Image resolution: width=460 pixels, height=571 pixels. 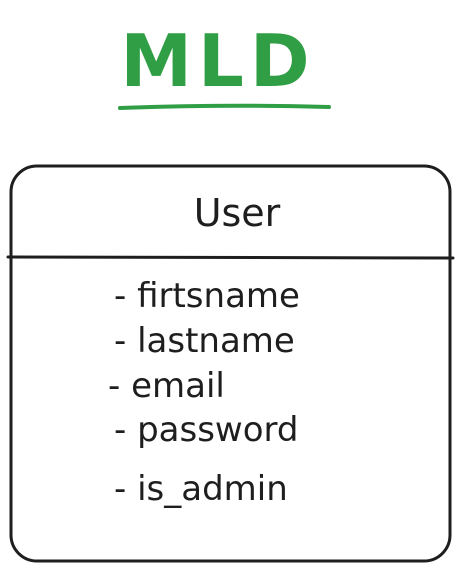 I want to click on attribute-firtsname: - firtsname, so click(x=207, y=296).